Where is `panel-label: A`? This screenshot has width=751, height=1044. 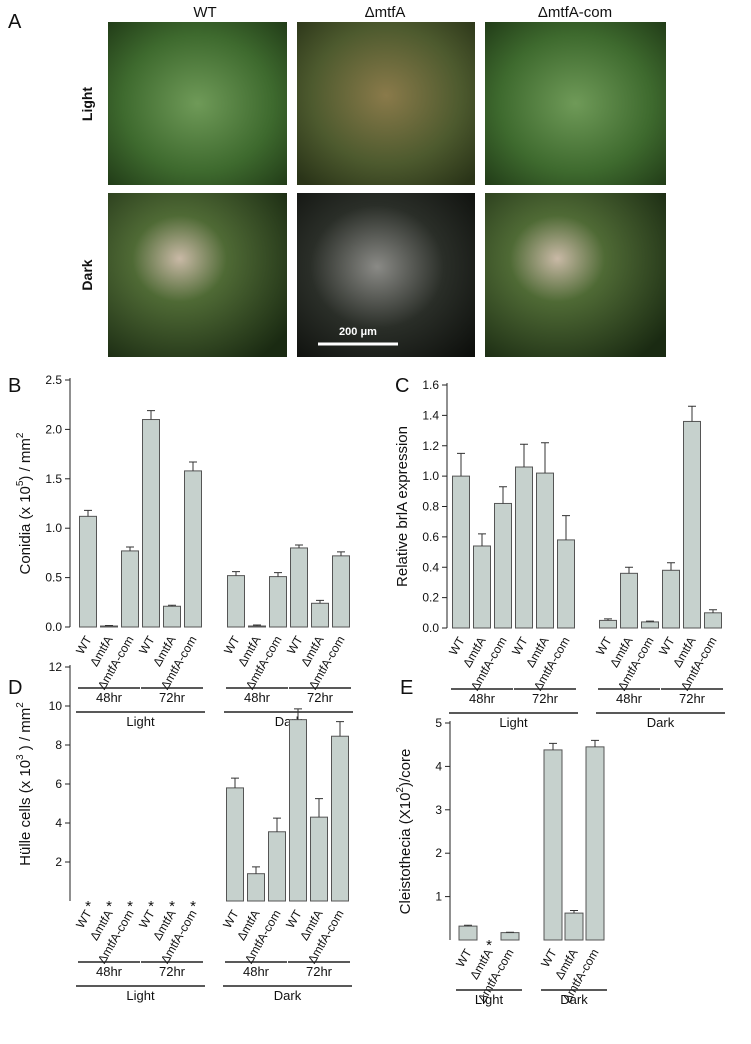 panel-label: A is located at coordinates (15, 22).